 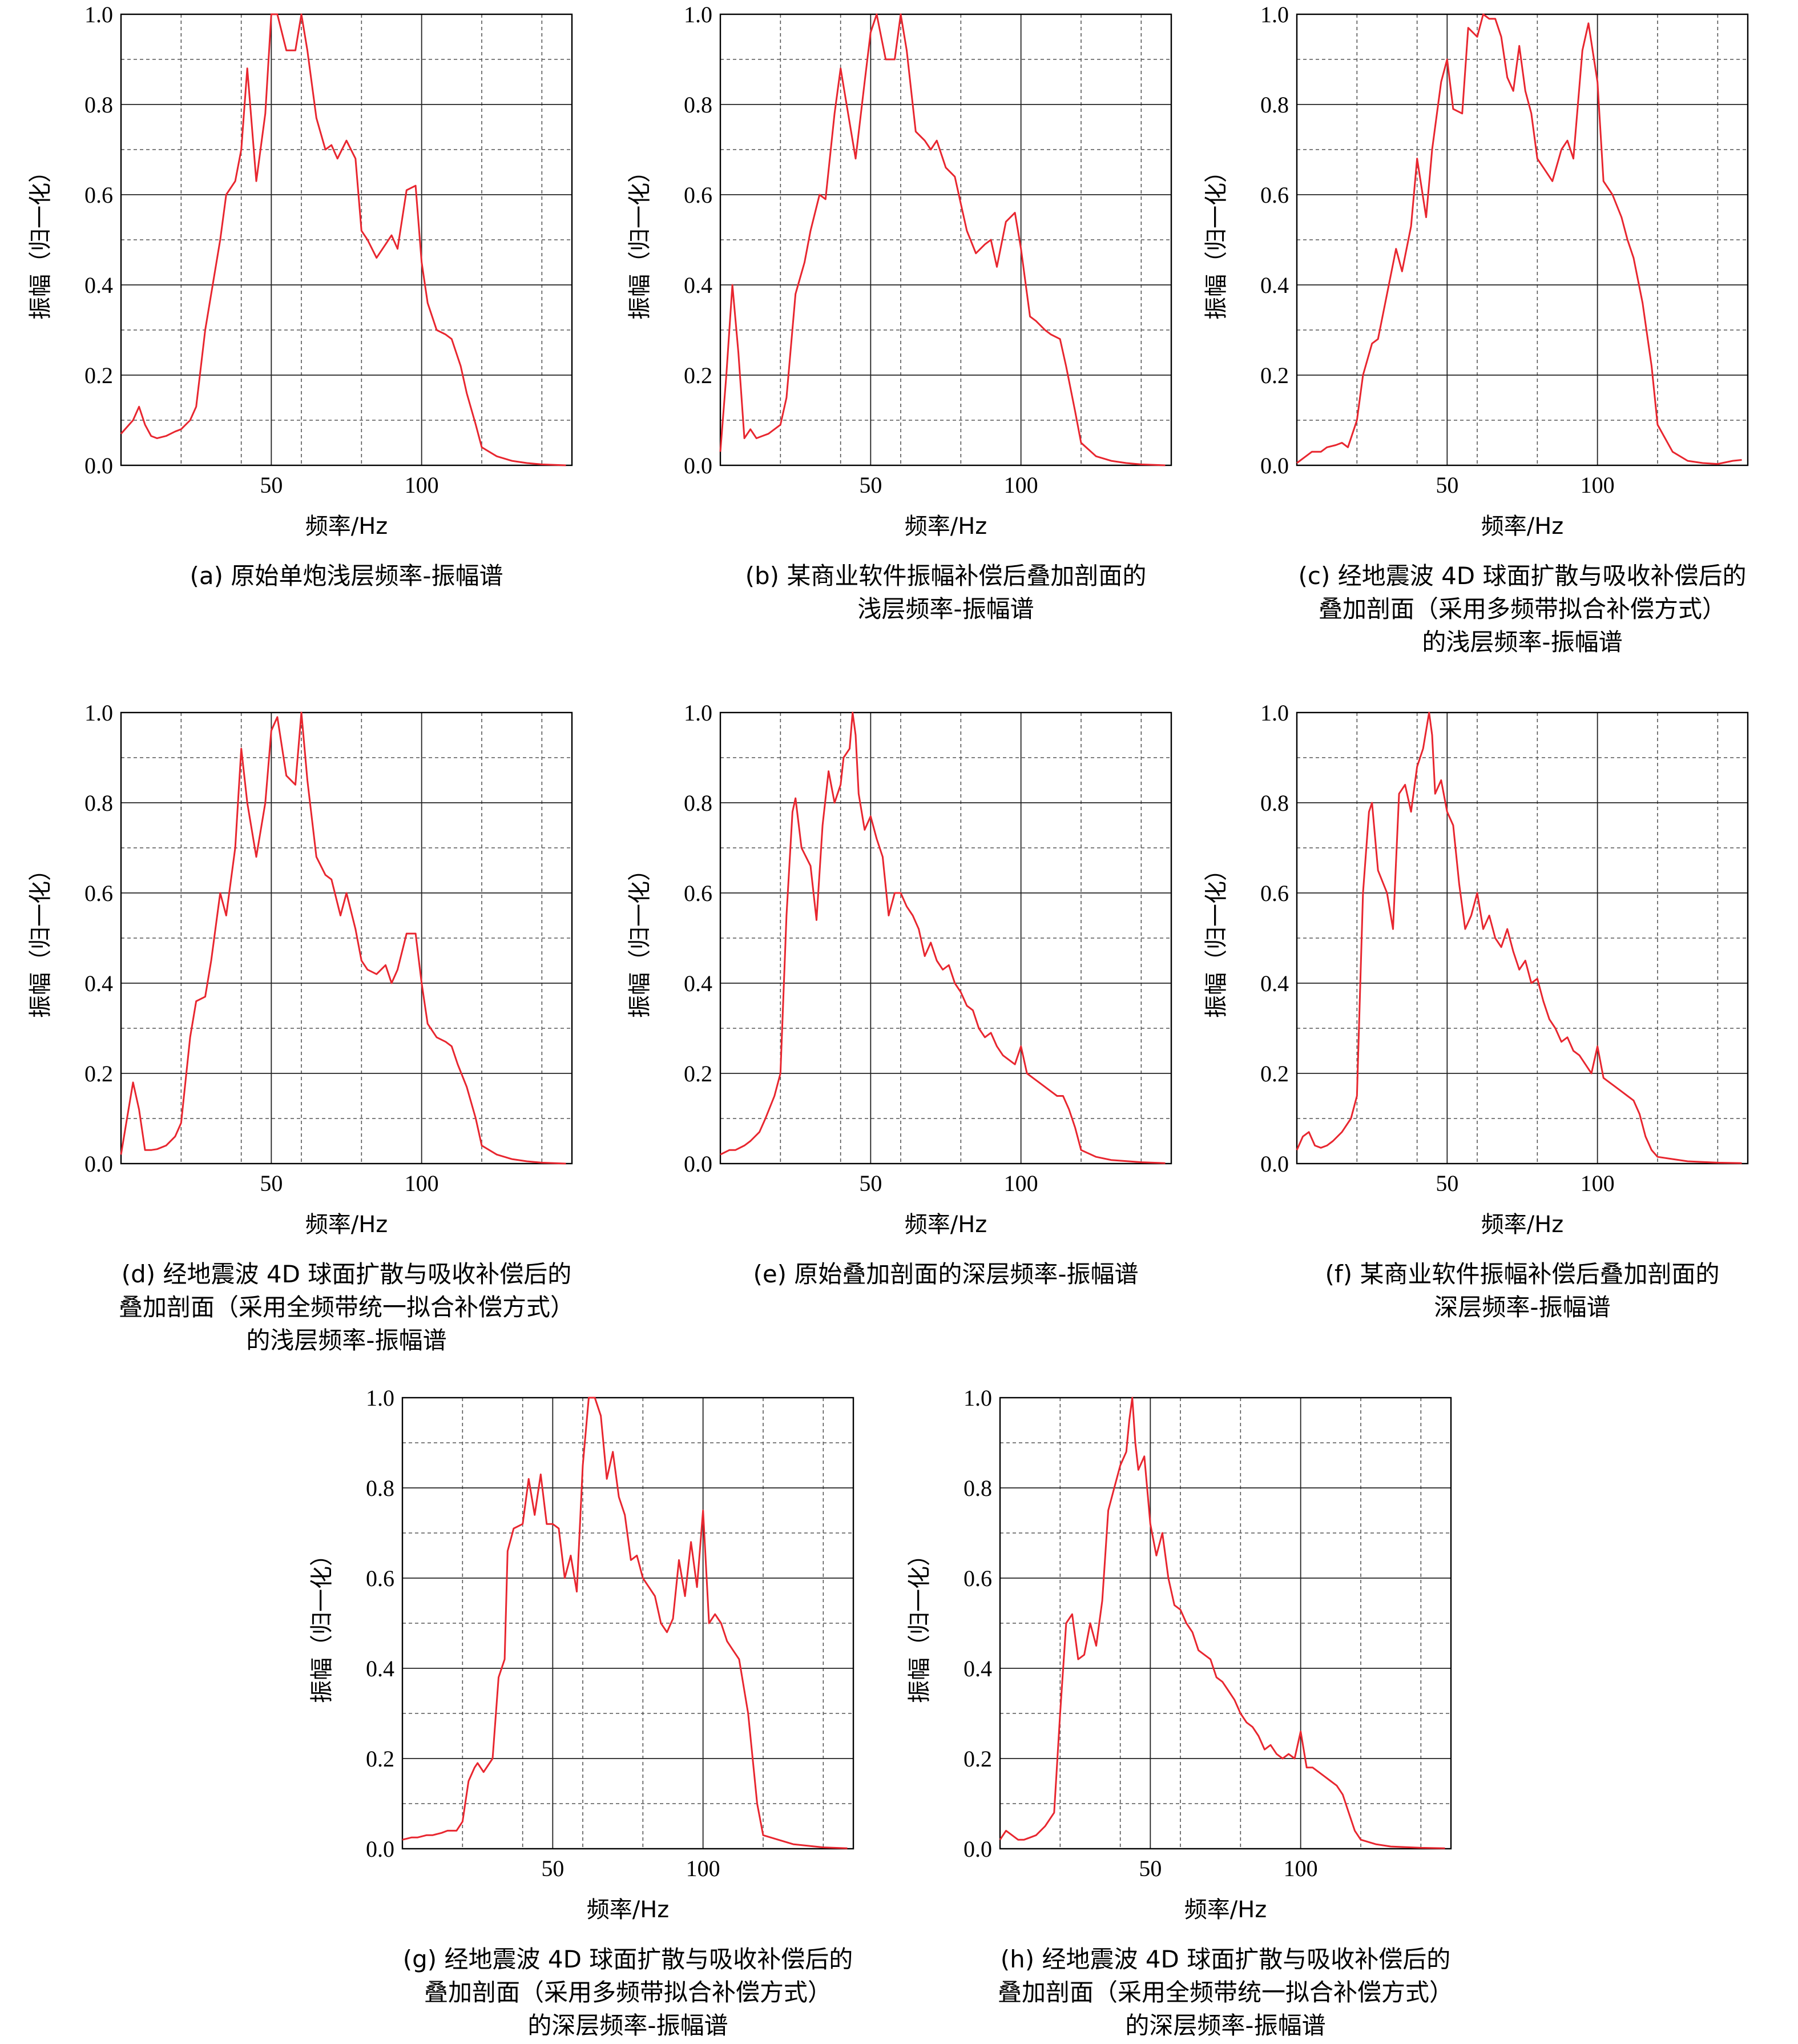 I want to click on panel-caption: (f) 某商业软件振幅补偿后叠加剖面的, so click(x=1522, y=1274).